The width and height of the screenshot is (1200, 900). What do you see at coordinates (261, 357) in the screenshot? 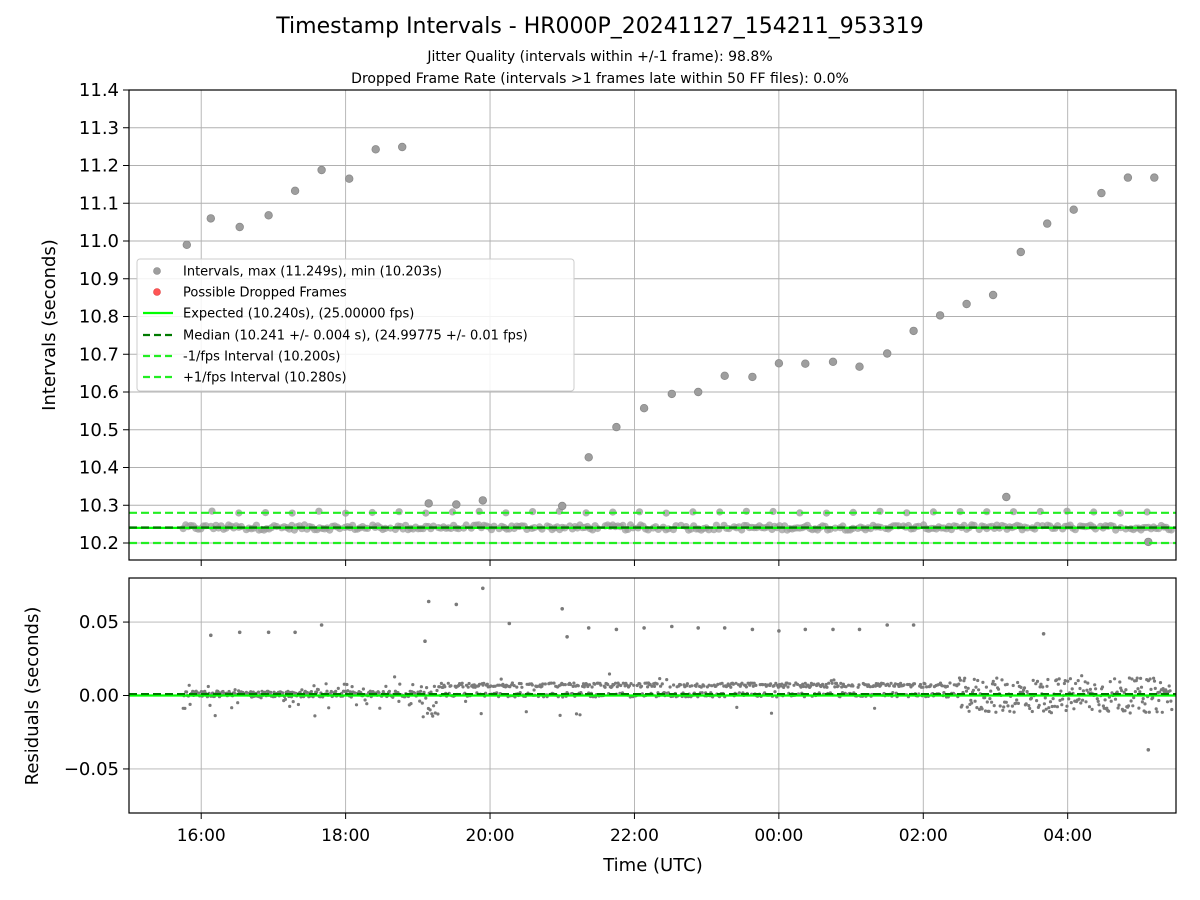
I see `legend-minus-1fps-label: -1/fps Interval (10.200s)` at bounding box center [261, 357].